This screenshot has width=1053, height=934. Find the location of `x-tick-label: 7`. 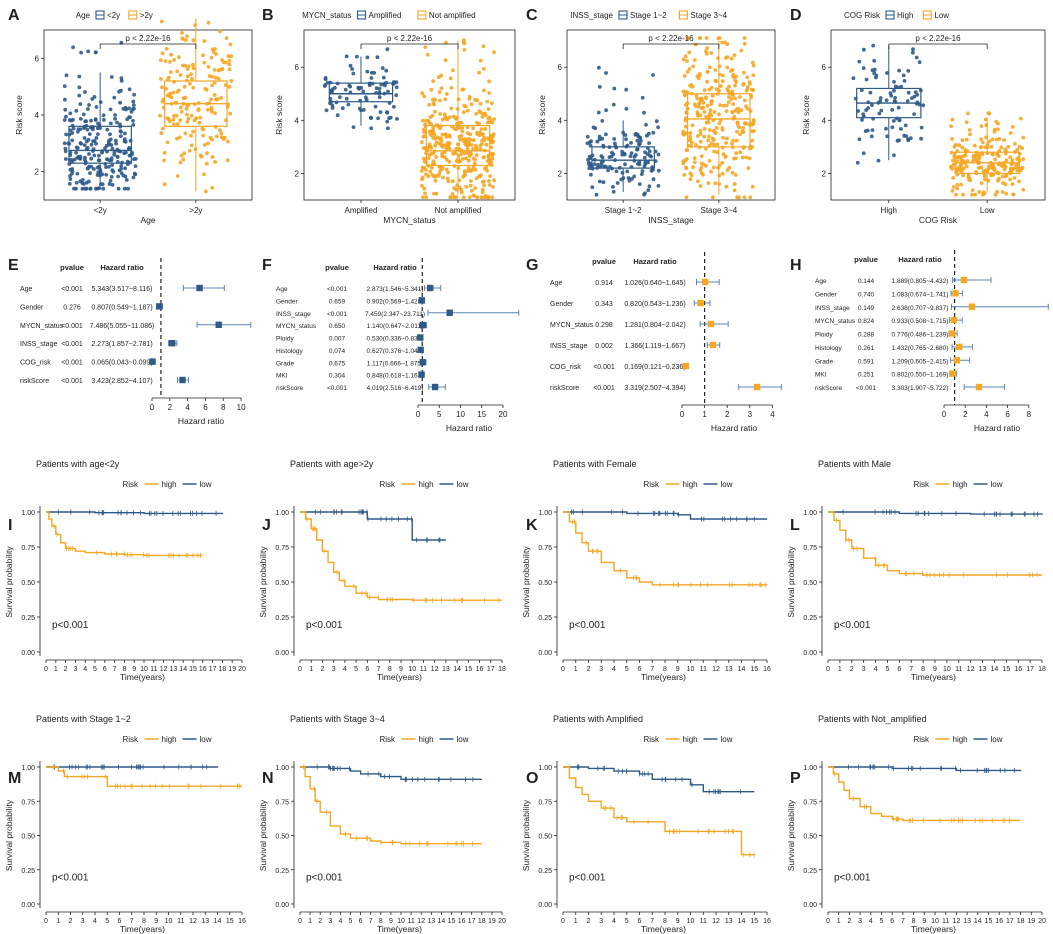

x-tick-label: 7 is located at coordinates (903, 921).